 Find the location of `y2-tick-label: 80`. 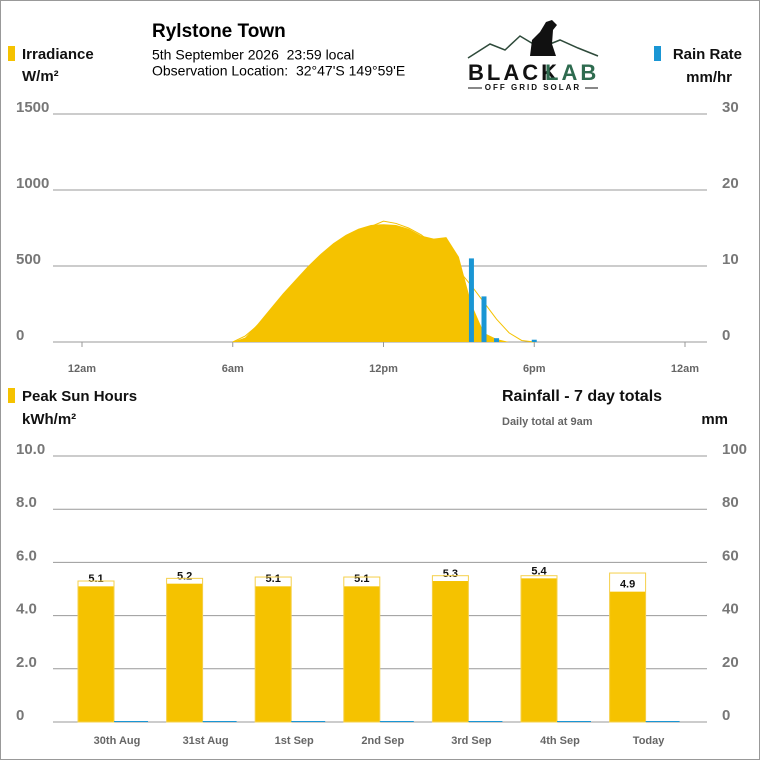

y2-tick-label: 80 is located at coordinates (730, 502).